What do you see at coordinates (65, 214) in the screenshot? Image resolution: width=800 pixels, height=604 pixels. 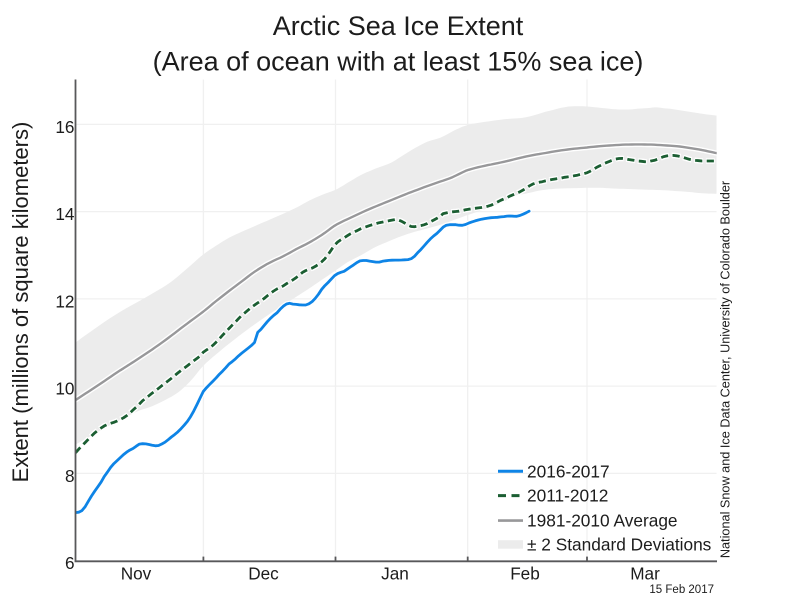 I see `svg-text: 14` at bounding box center [65, 214].